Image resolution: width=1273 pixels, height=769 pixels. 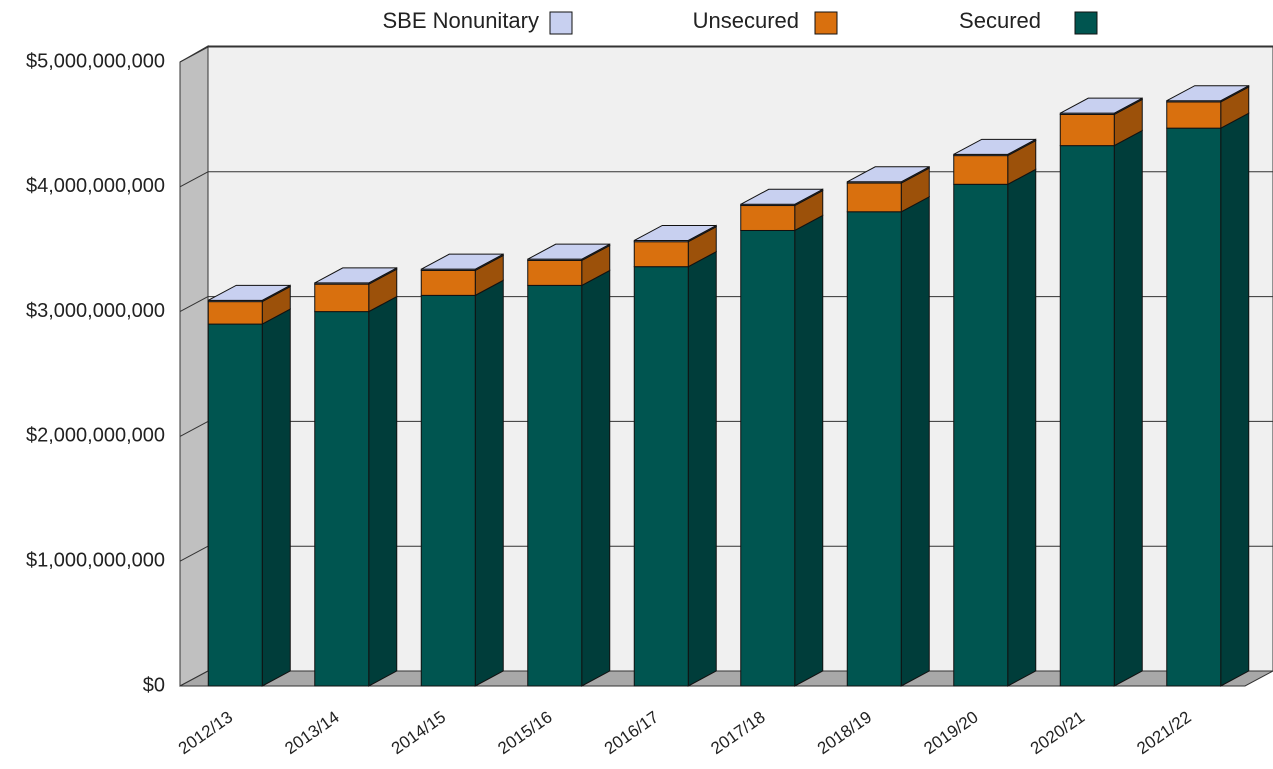 I want to click on y-tick-label: $0, so click(x=154, y=685).